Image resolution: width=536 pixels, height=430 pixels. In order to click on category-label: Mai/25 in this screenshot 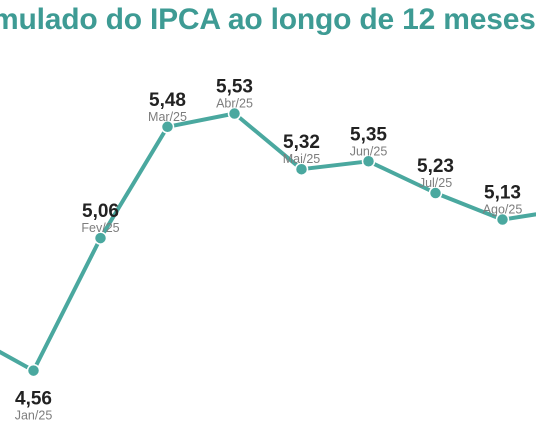, I will do `click(302, 159)`.